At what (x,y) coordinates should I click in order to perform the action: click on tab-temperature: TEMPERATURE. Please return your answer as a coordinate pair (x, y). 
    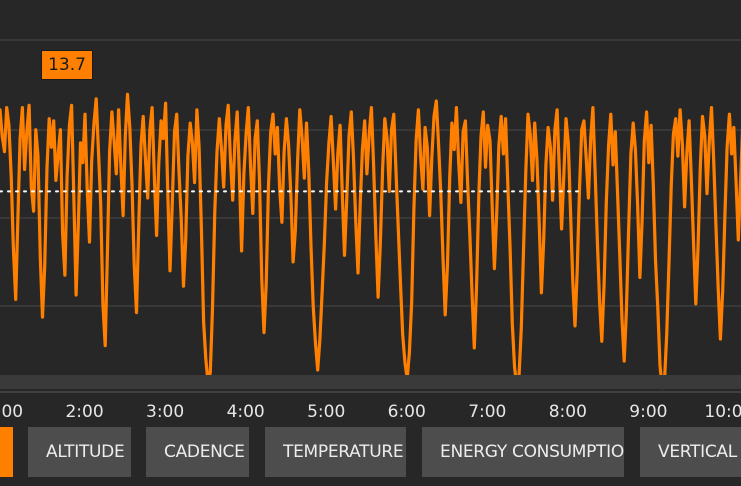
    Looking at the image, I should click on (335, 452).